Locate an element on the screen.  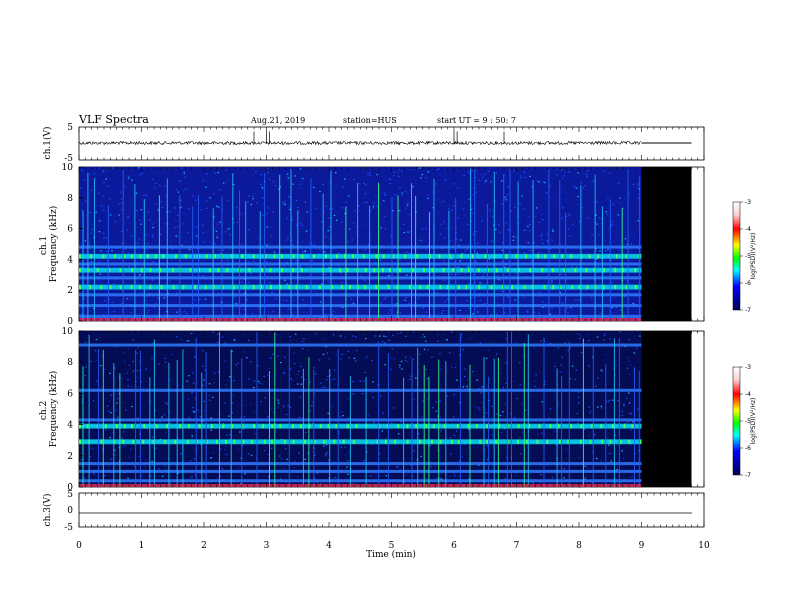
x-tick-label: 10 is located at coordinates (704, 546).